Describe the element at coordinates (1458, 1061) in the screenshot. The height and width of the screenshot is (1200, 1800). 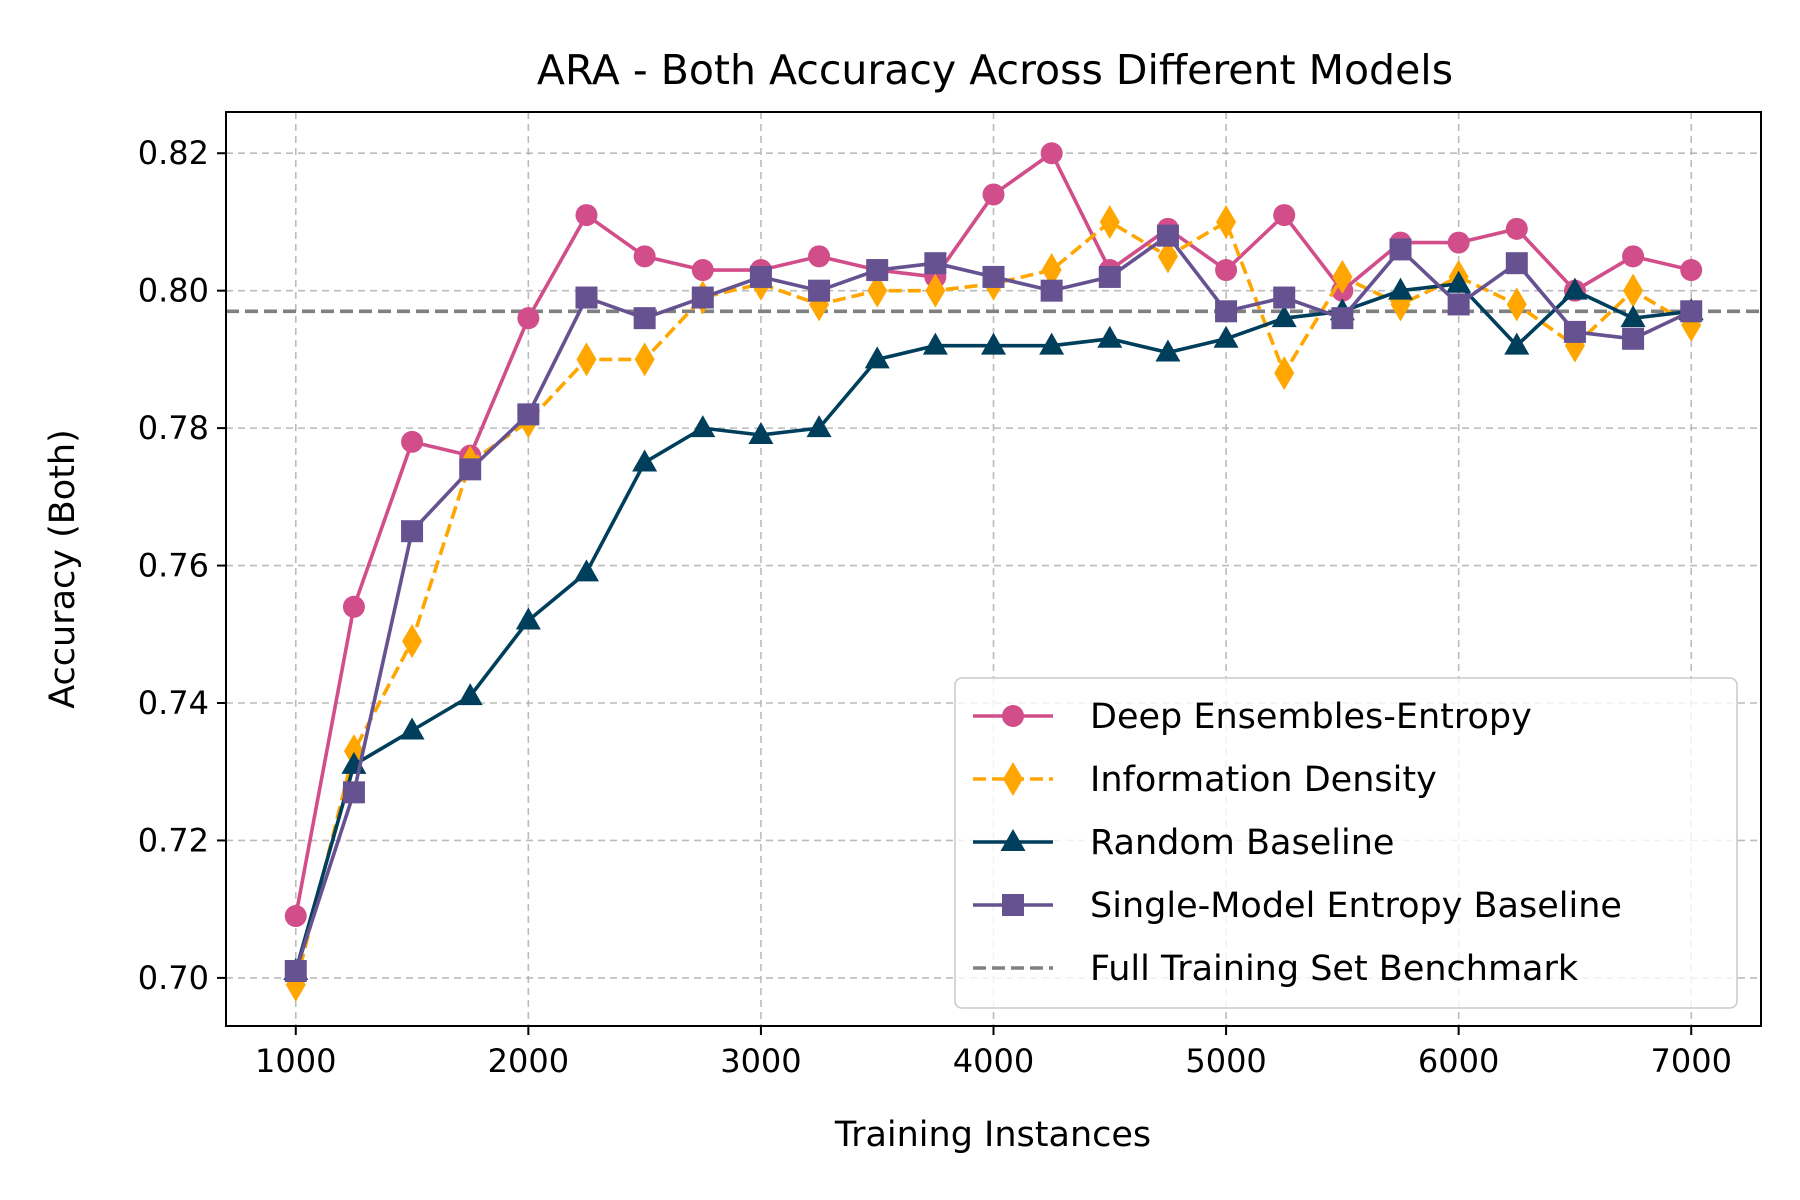
I see `x-tick-label: 6000` at that location.